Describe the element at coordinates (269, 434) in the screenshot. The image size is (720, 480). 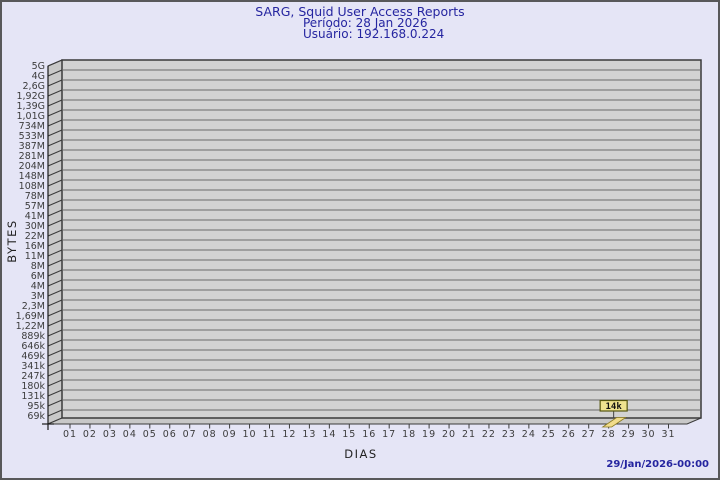
I see `x-tick-label: 11` at that location.